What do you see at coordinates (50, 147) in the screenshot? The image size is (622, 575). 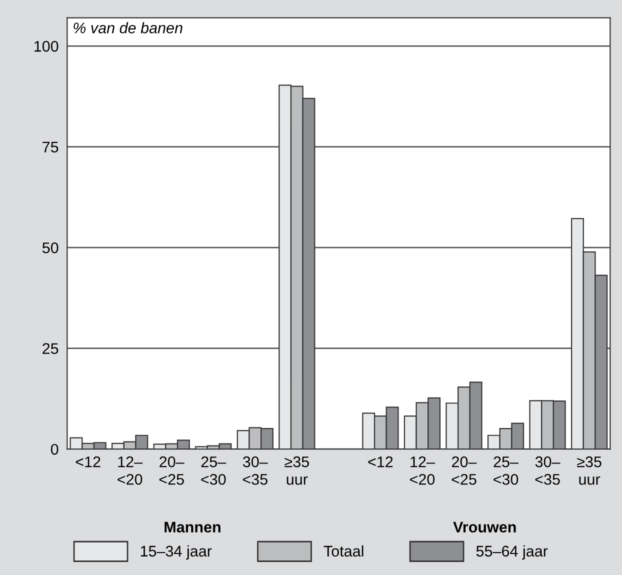 I see `y-tick-label: 75` at bounding box center [50, 147].